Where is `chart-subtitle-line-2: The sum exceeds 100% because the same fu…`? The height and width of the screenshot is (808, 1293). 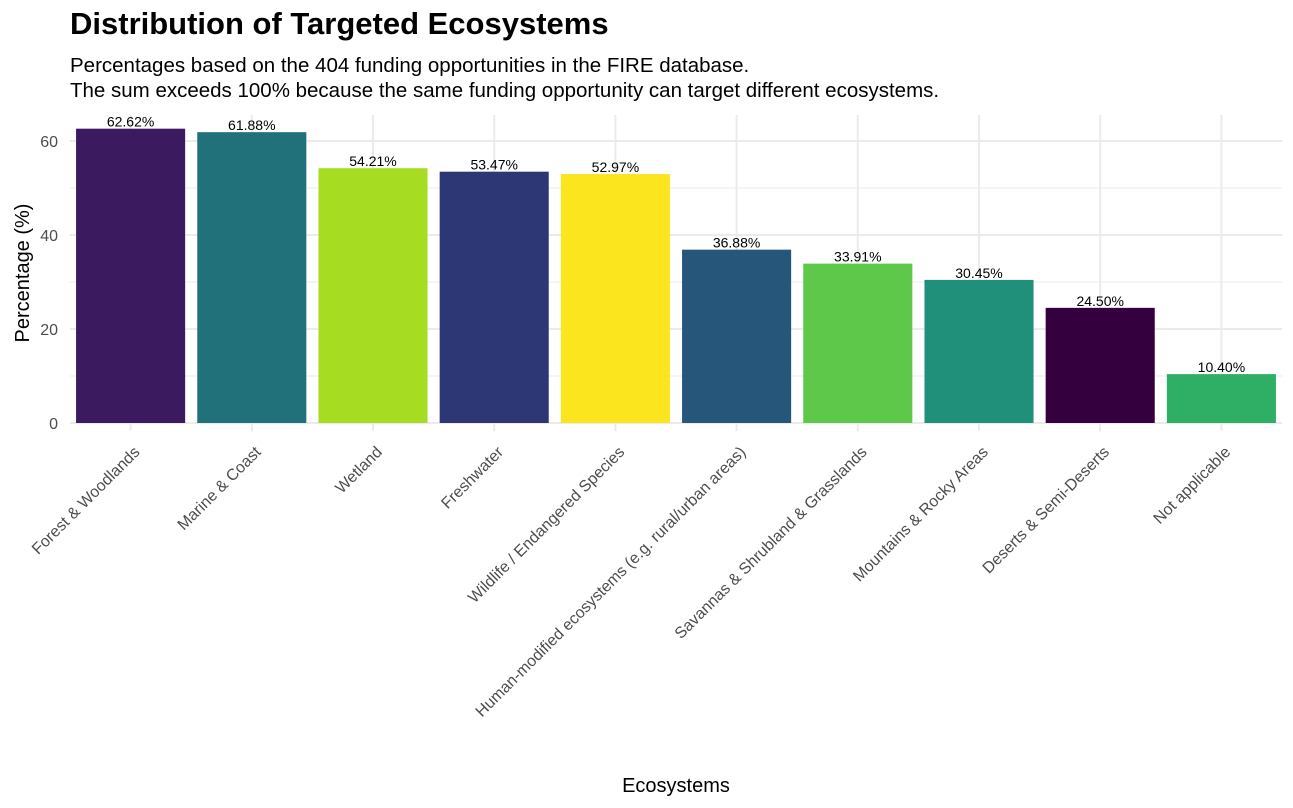
chart-subtitle-line-2: The sum exceeds 100% because the same fu… is located at coordinates (505, 90).